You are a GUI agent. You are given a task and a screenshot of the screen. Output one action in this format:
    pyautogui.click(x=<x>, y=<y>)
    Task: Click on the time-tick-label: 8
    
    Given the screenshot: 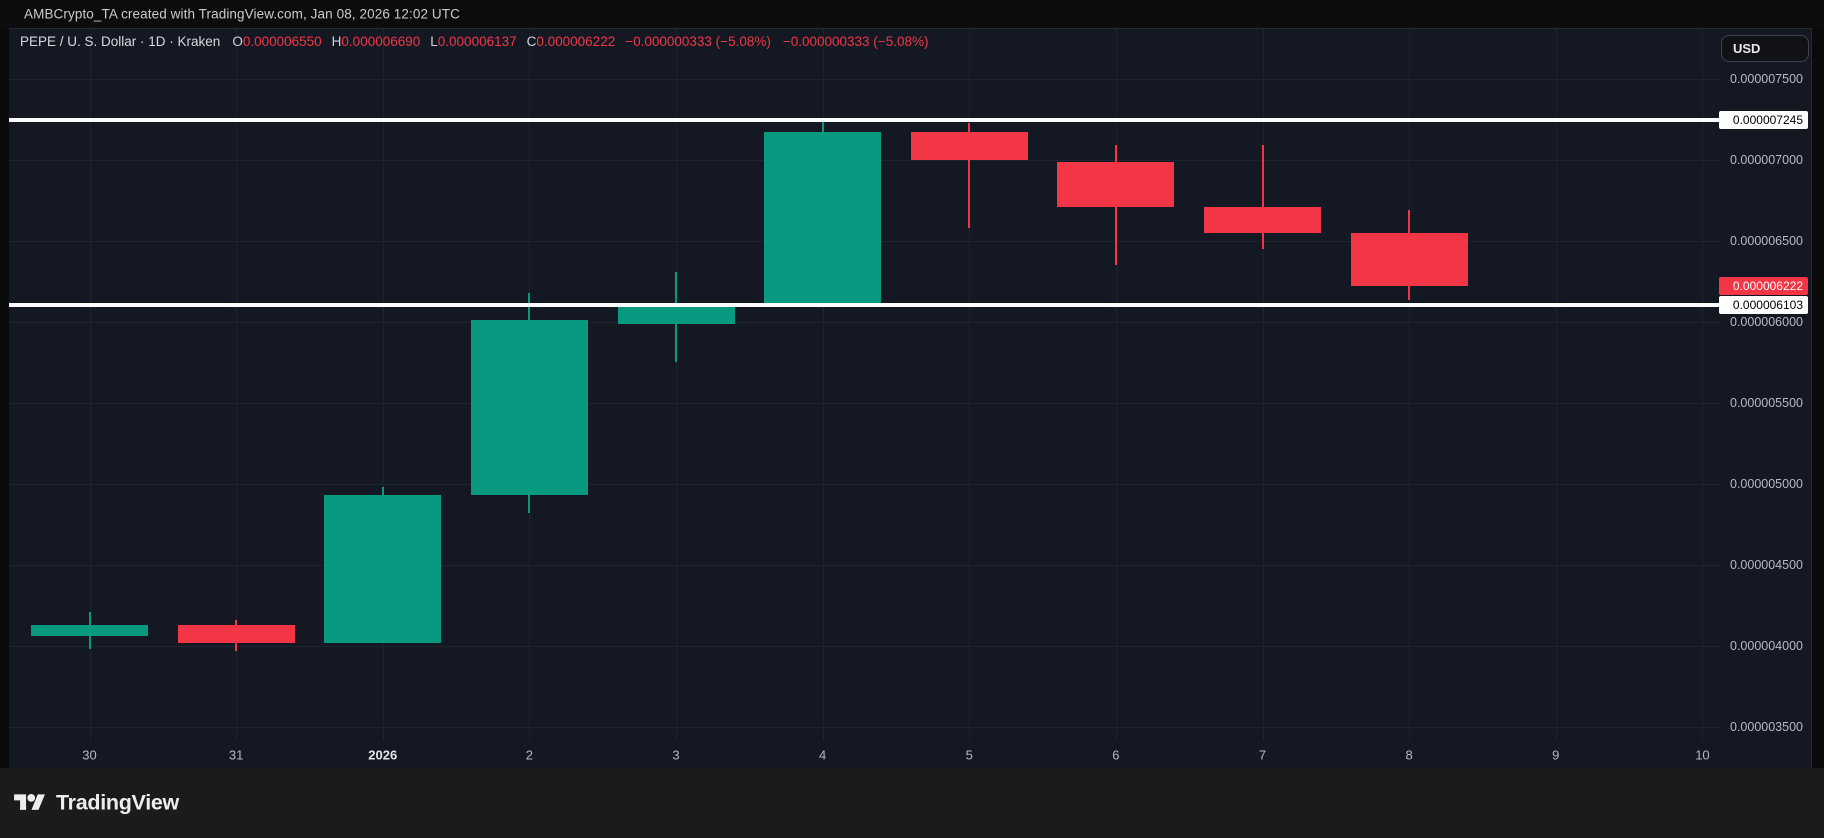 What is the action you would take?
    pyautogui.click(x=1409, y=755)
    